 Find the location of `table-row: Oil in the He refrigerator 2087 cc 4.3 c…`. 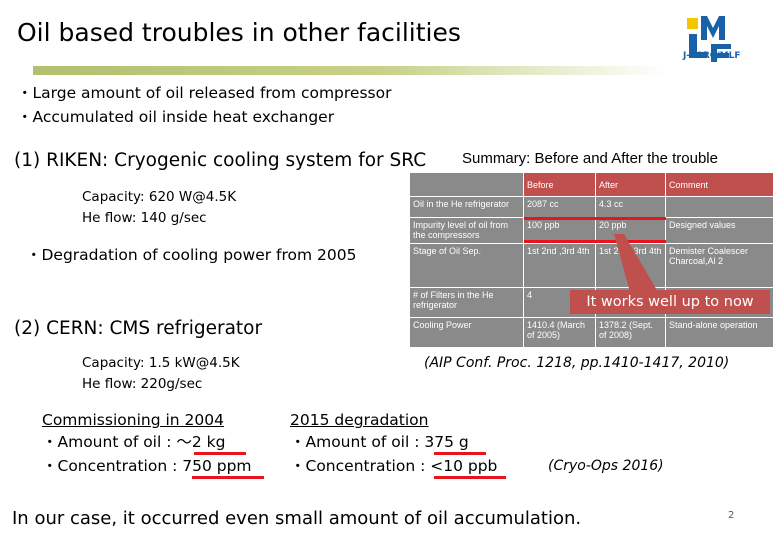

table-row: Oil in the He refrigerator 2087 cc 4.3 c… is located at coordinates (591, 207).